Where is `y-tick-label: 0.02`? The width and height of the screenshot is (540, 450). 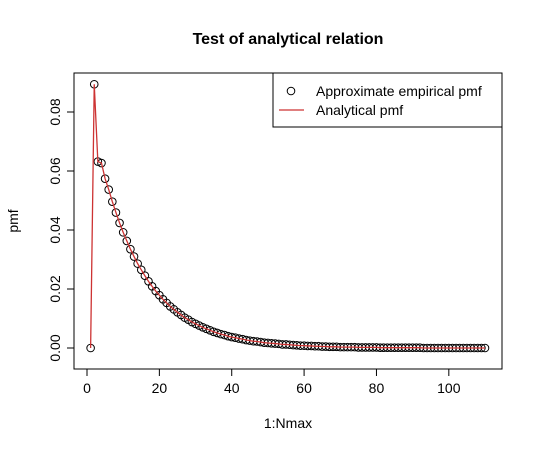 y-tick-label: 0.02 is located at coordinates (55, 288).